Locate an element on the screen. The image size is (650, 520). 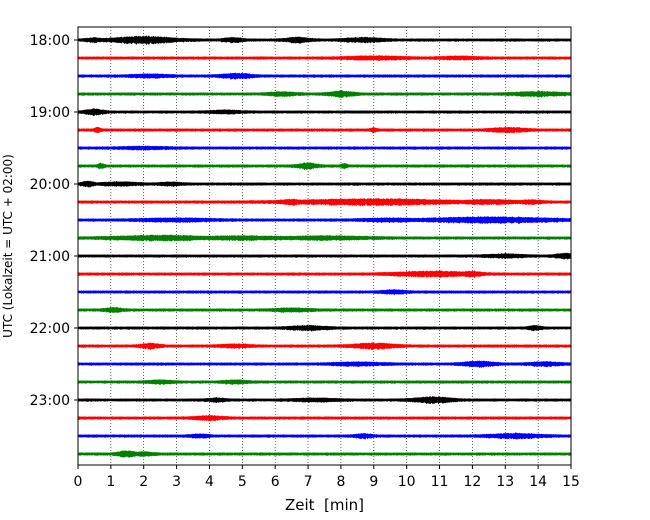
trace-row-1900 is located at coordinates (324, 112).